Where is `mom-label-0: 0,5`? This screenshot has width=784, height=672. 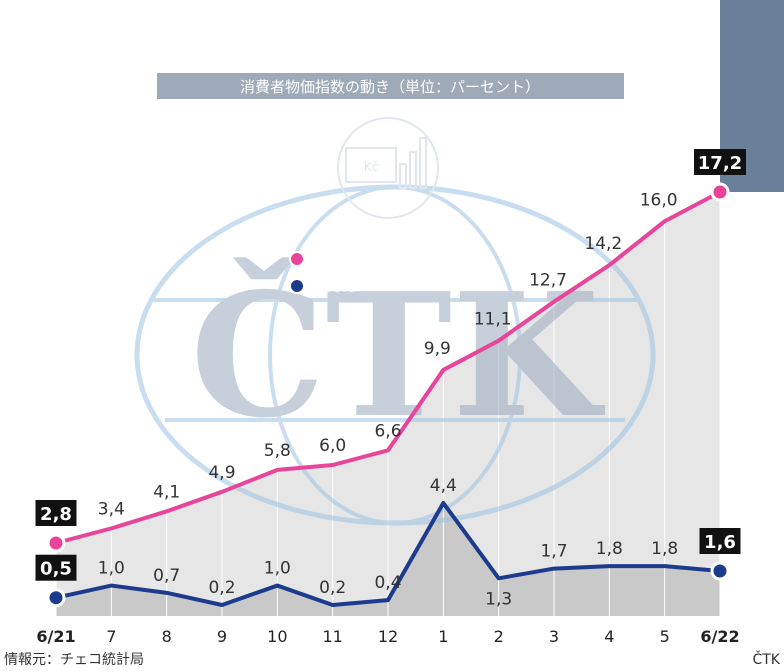 mom-label-0: 0,5 is located at coordinates (56, 569).